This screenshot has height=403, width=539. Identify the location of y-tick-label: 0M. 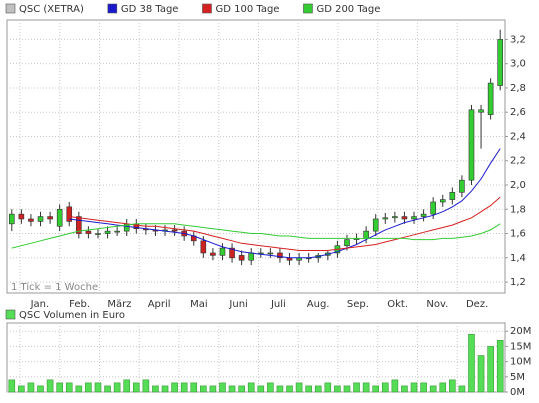
(517, 392).